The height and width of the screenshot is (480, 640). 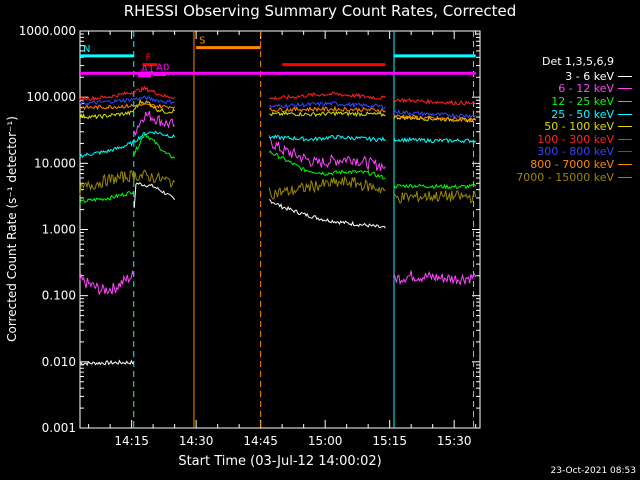 I want to click on flag-label: F, so click(x=148, y=58).